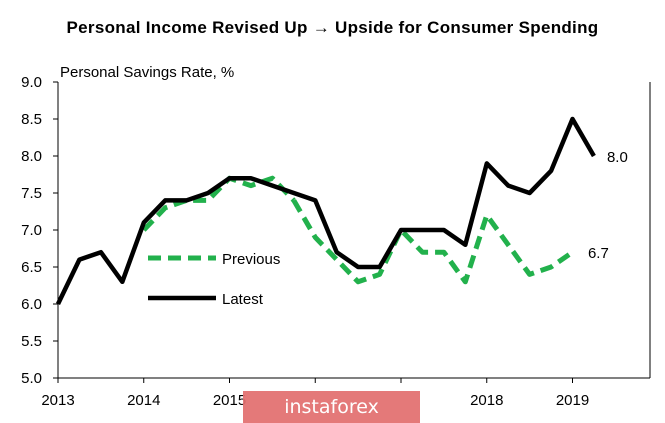  What do you see at coordinates (31, 230) in the screenshot?
I see `y-tick-label: 7.0` at bounding box center [31, 230].